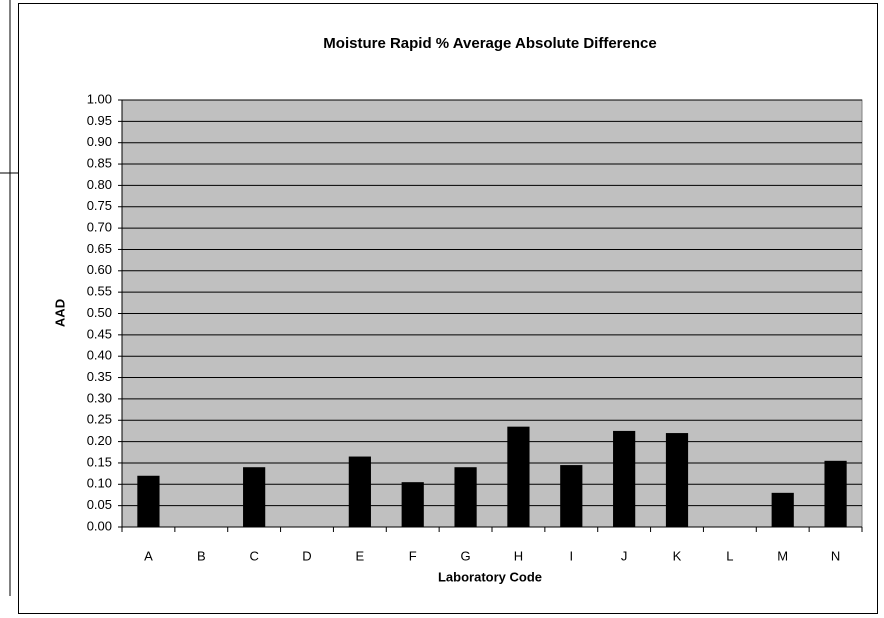 Image resolution: width=884 pixels, height=618 pixels. What do you see at coordinates (729, 555) in the screenshot?
I see `x-tick-label: L` at bounding box center [729, 555].